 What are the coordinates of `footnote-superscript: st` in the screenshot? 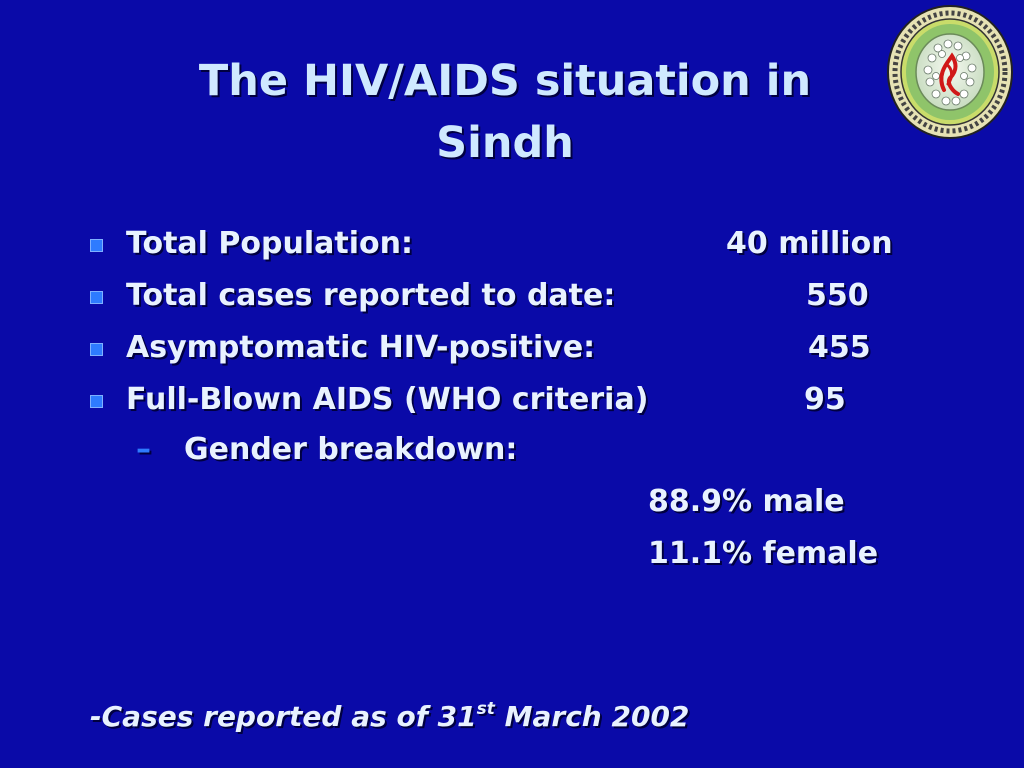 It's located at (485, 709).